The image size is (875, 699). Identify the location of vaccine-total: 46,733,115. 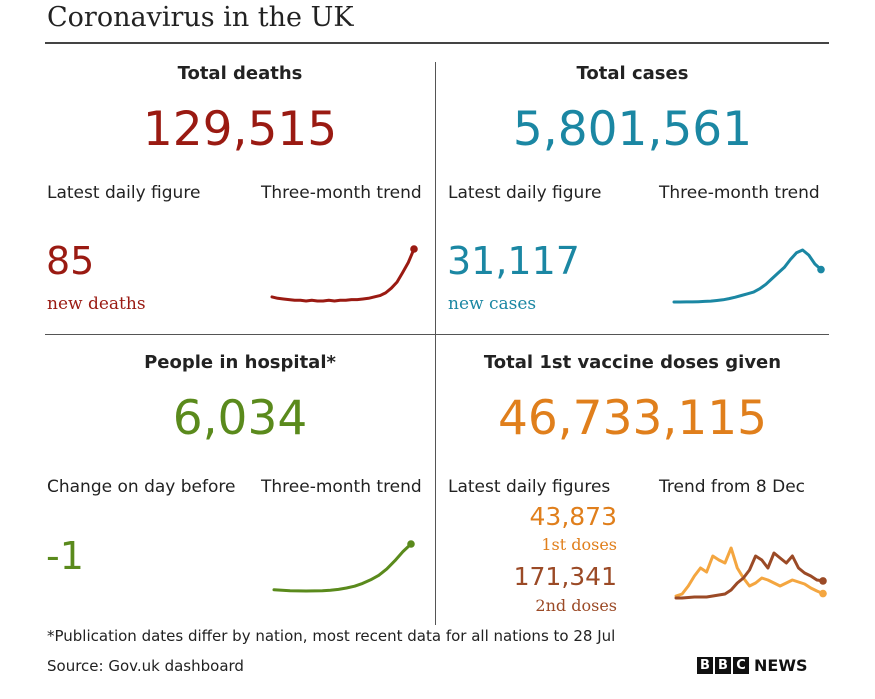
(632, 418).